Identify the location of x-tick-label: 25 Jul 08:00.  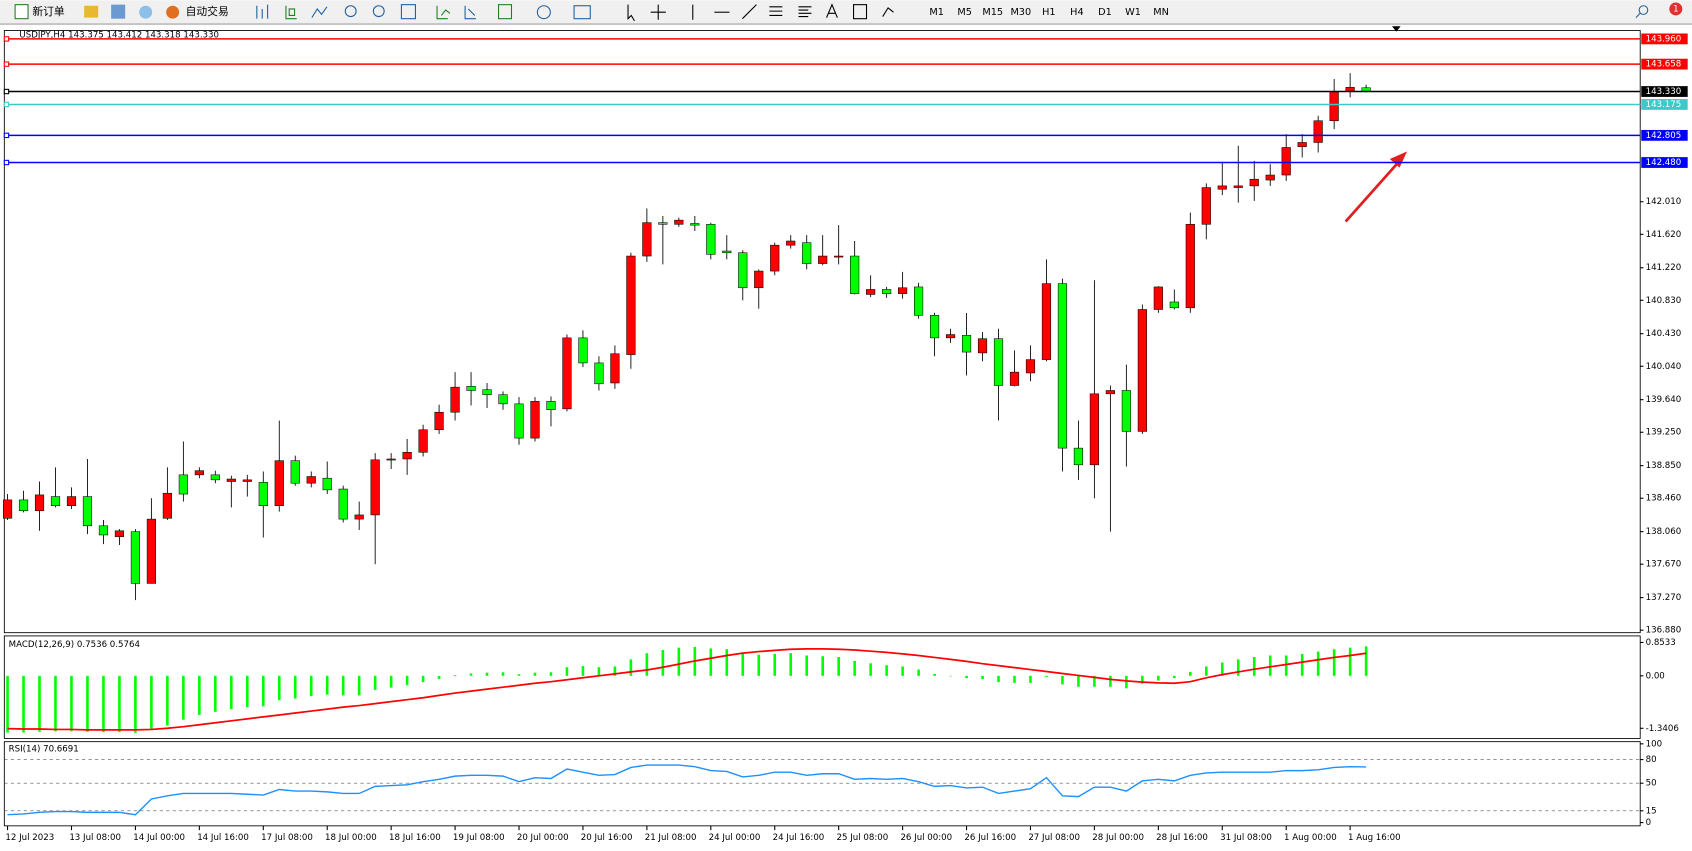
(863, 838).